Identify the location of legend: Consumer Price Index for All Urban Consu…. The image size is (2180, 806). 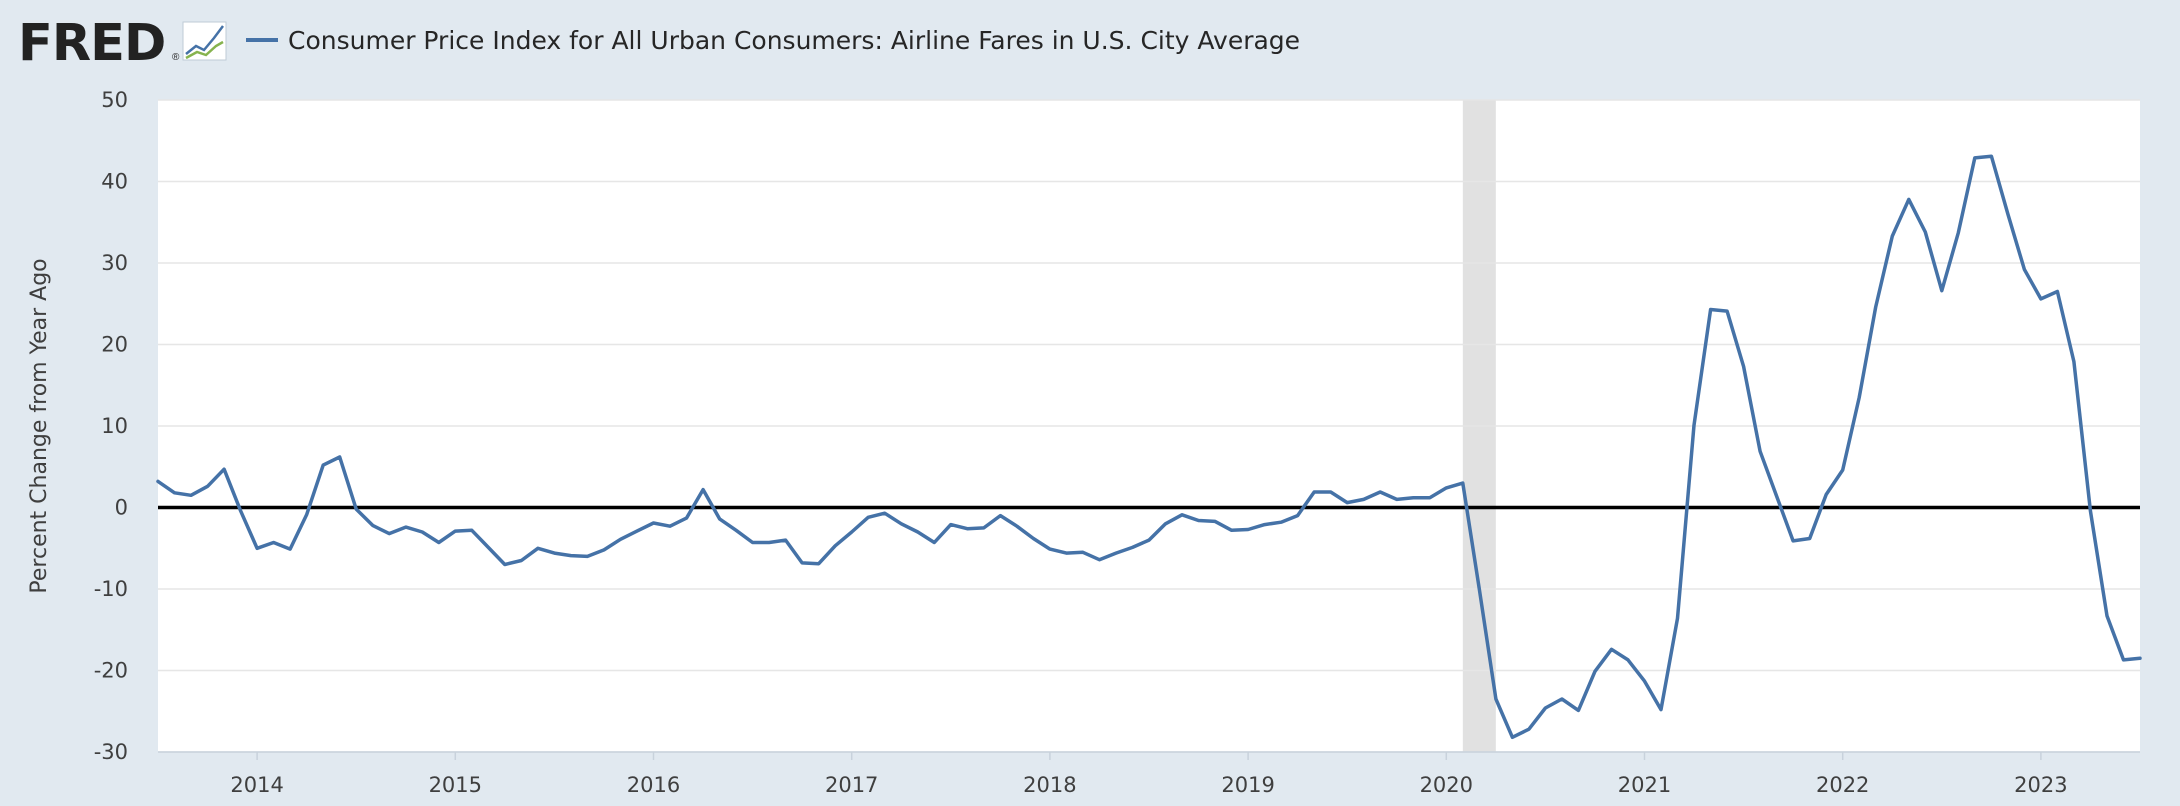
(773, 40).